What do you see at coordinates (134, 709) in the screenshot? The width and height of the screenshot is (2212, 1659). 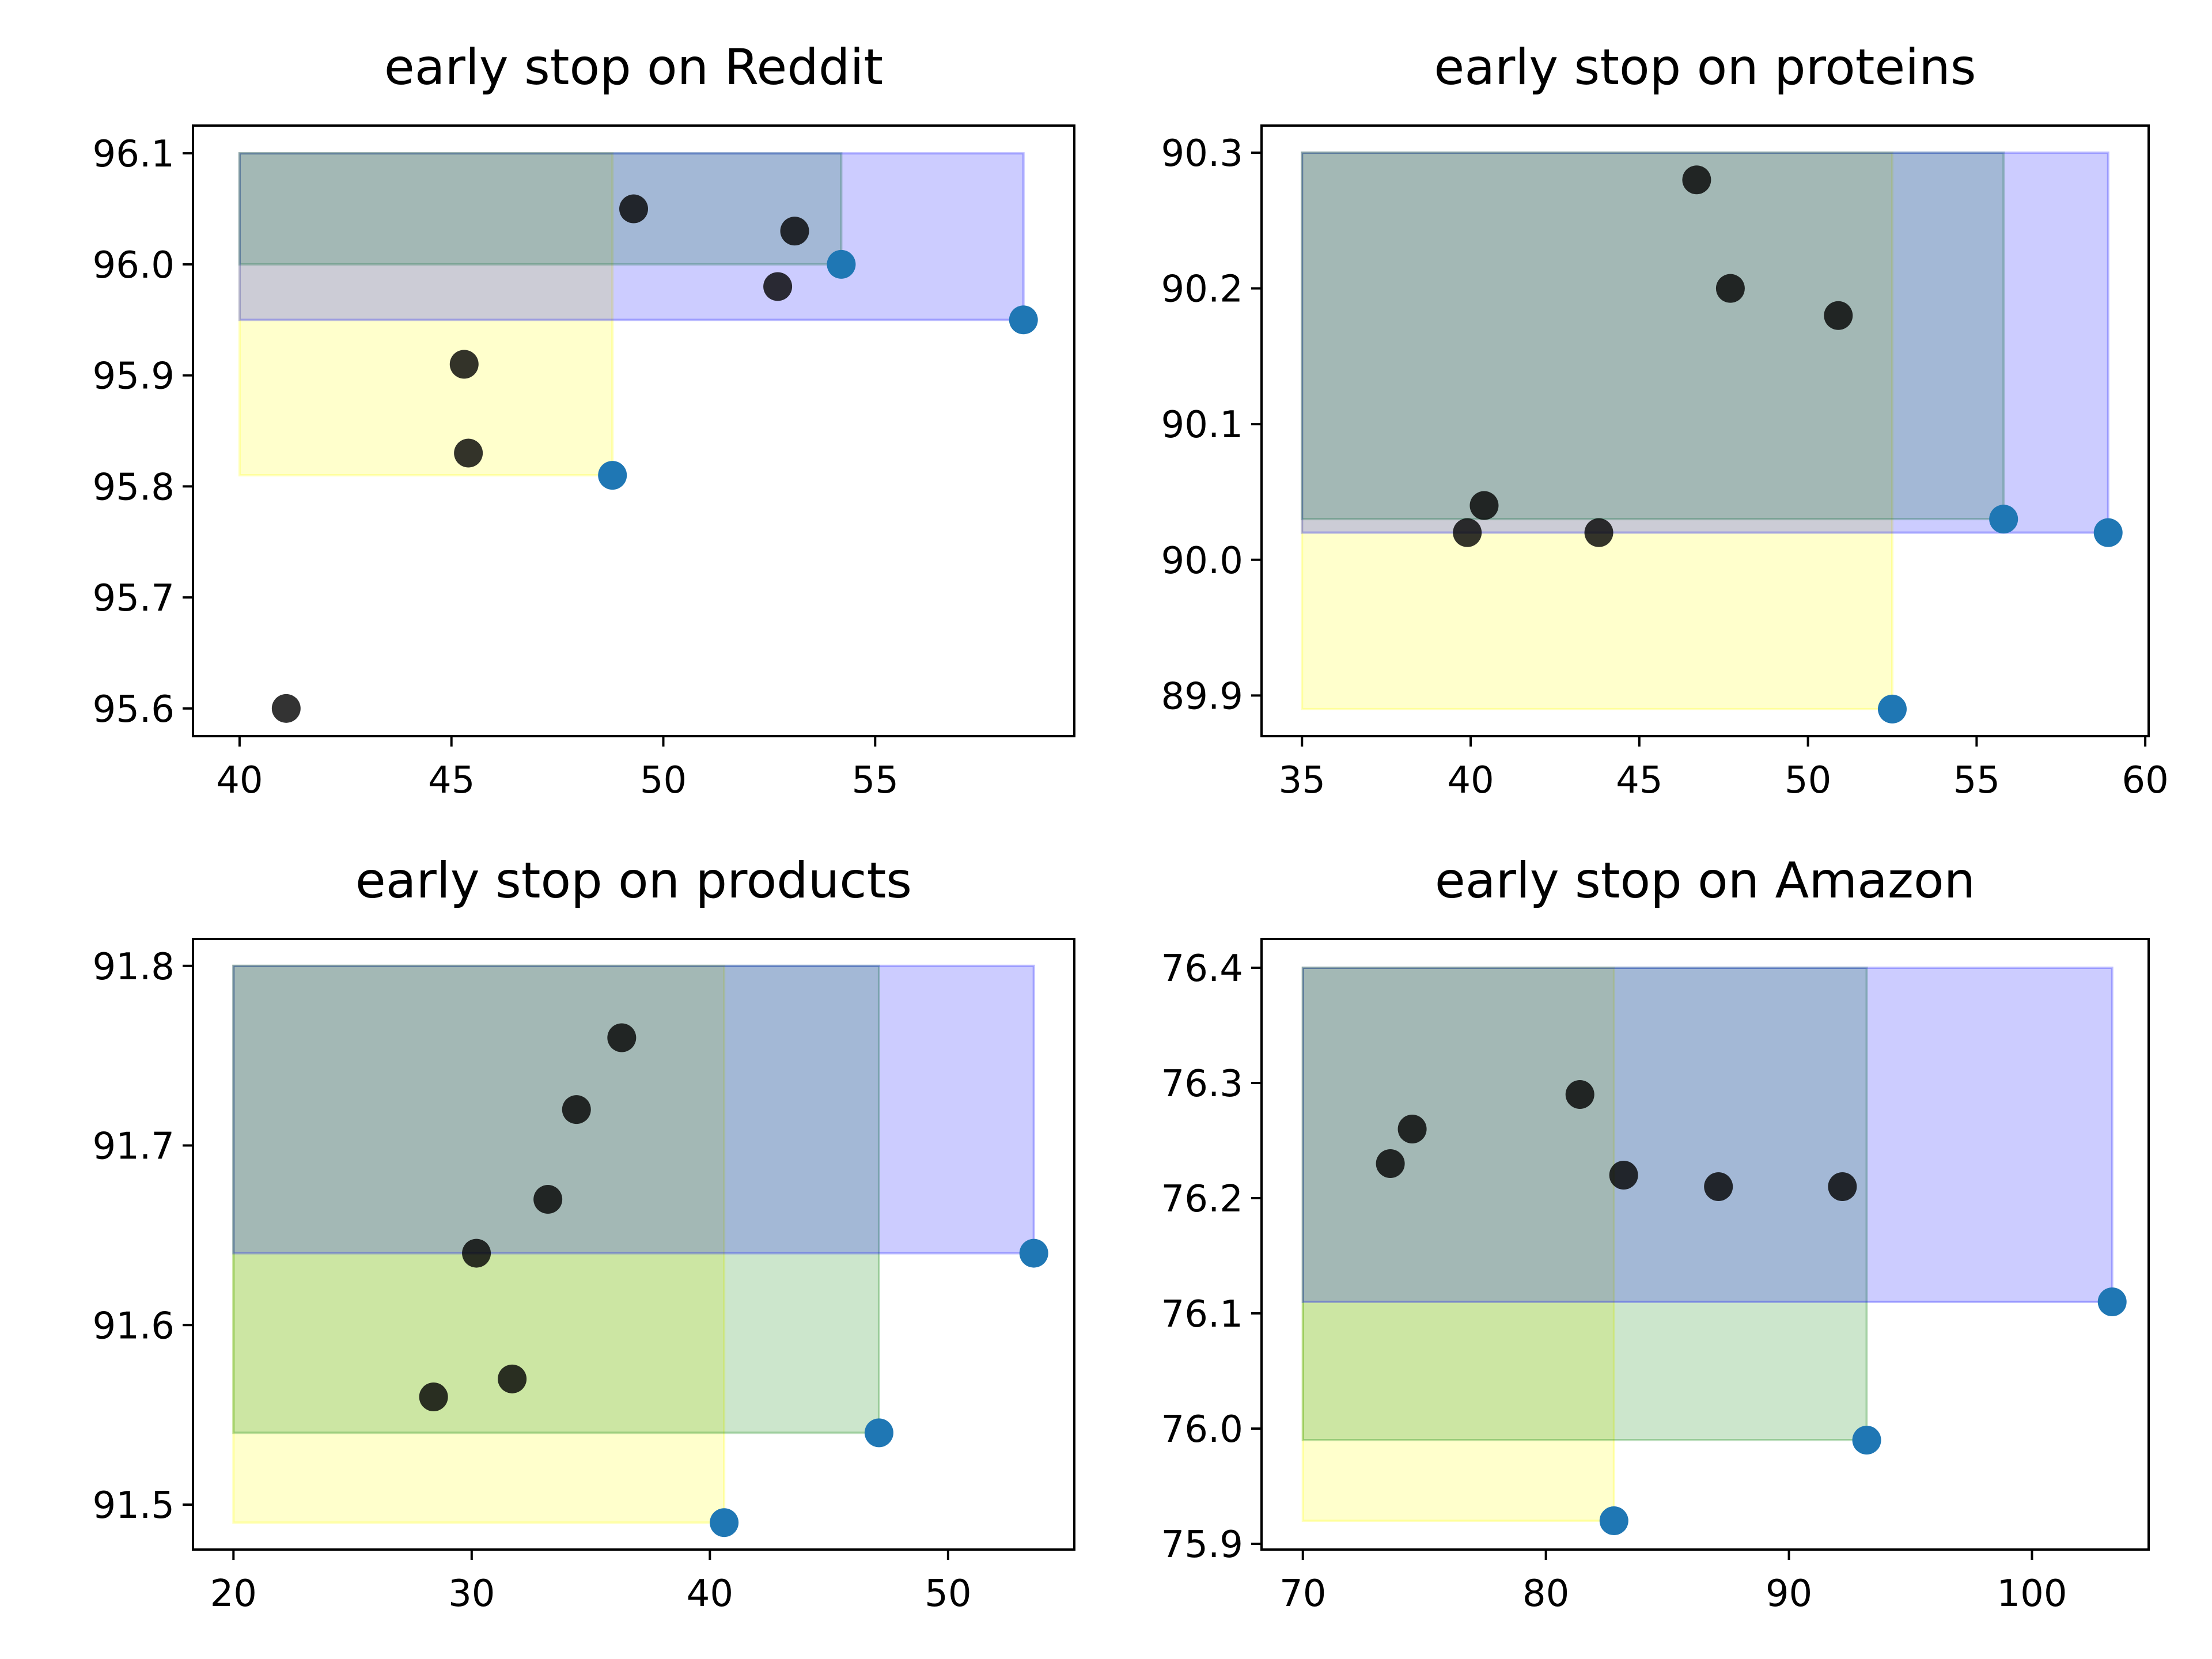 I see `y-tick-label: 95.6` at bounding box center [134, 709].